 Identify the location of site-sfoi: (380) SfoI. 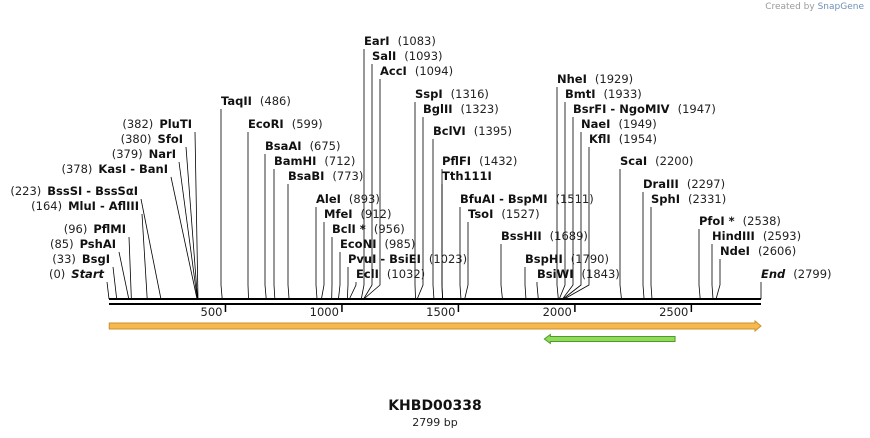
(152, 139).